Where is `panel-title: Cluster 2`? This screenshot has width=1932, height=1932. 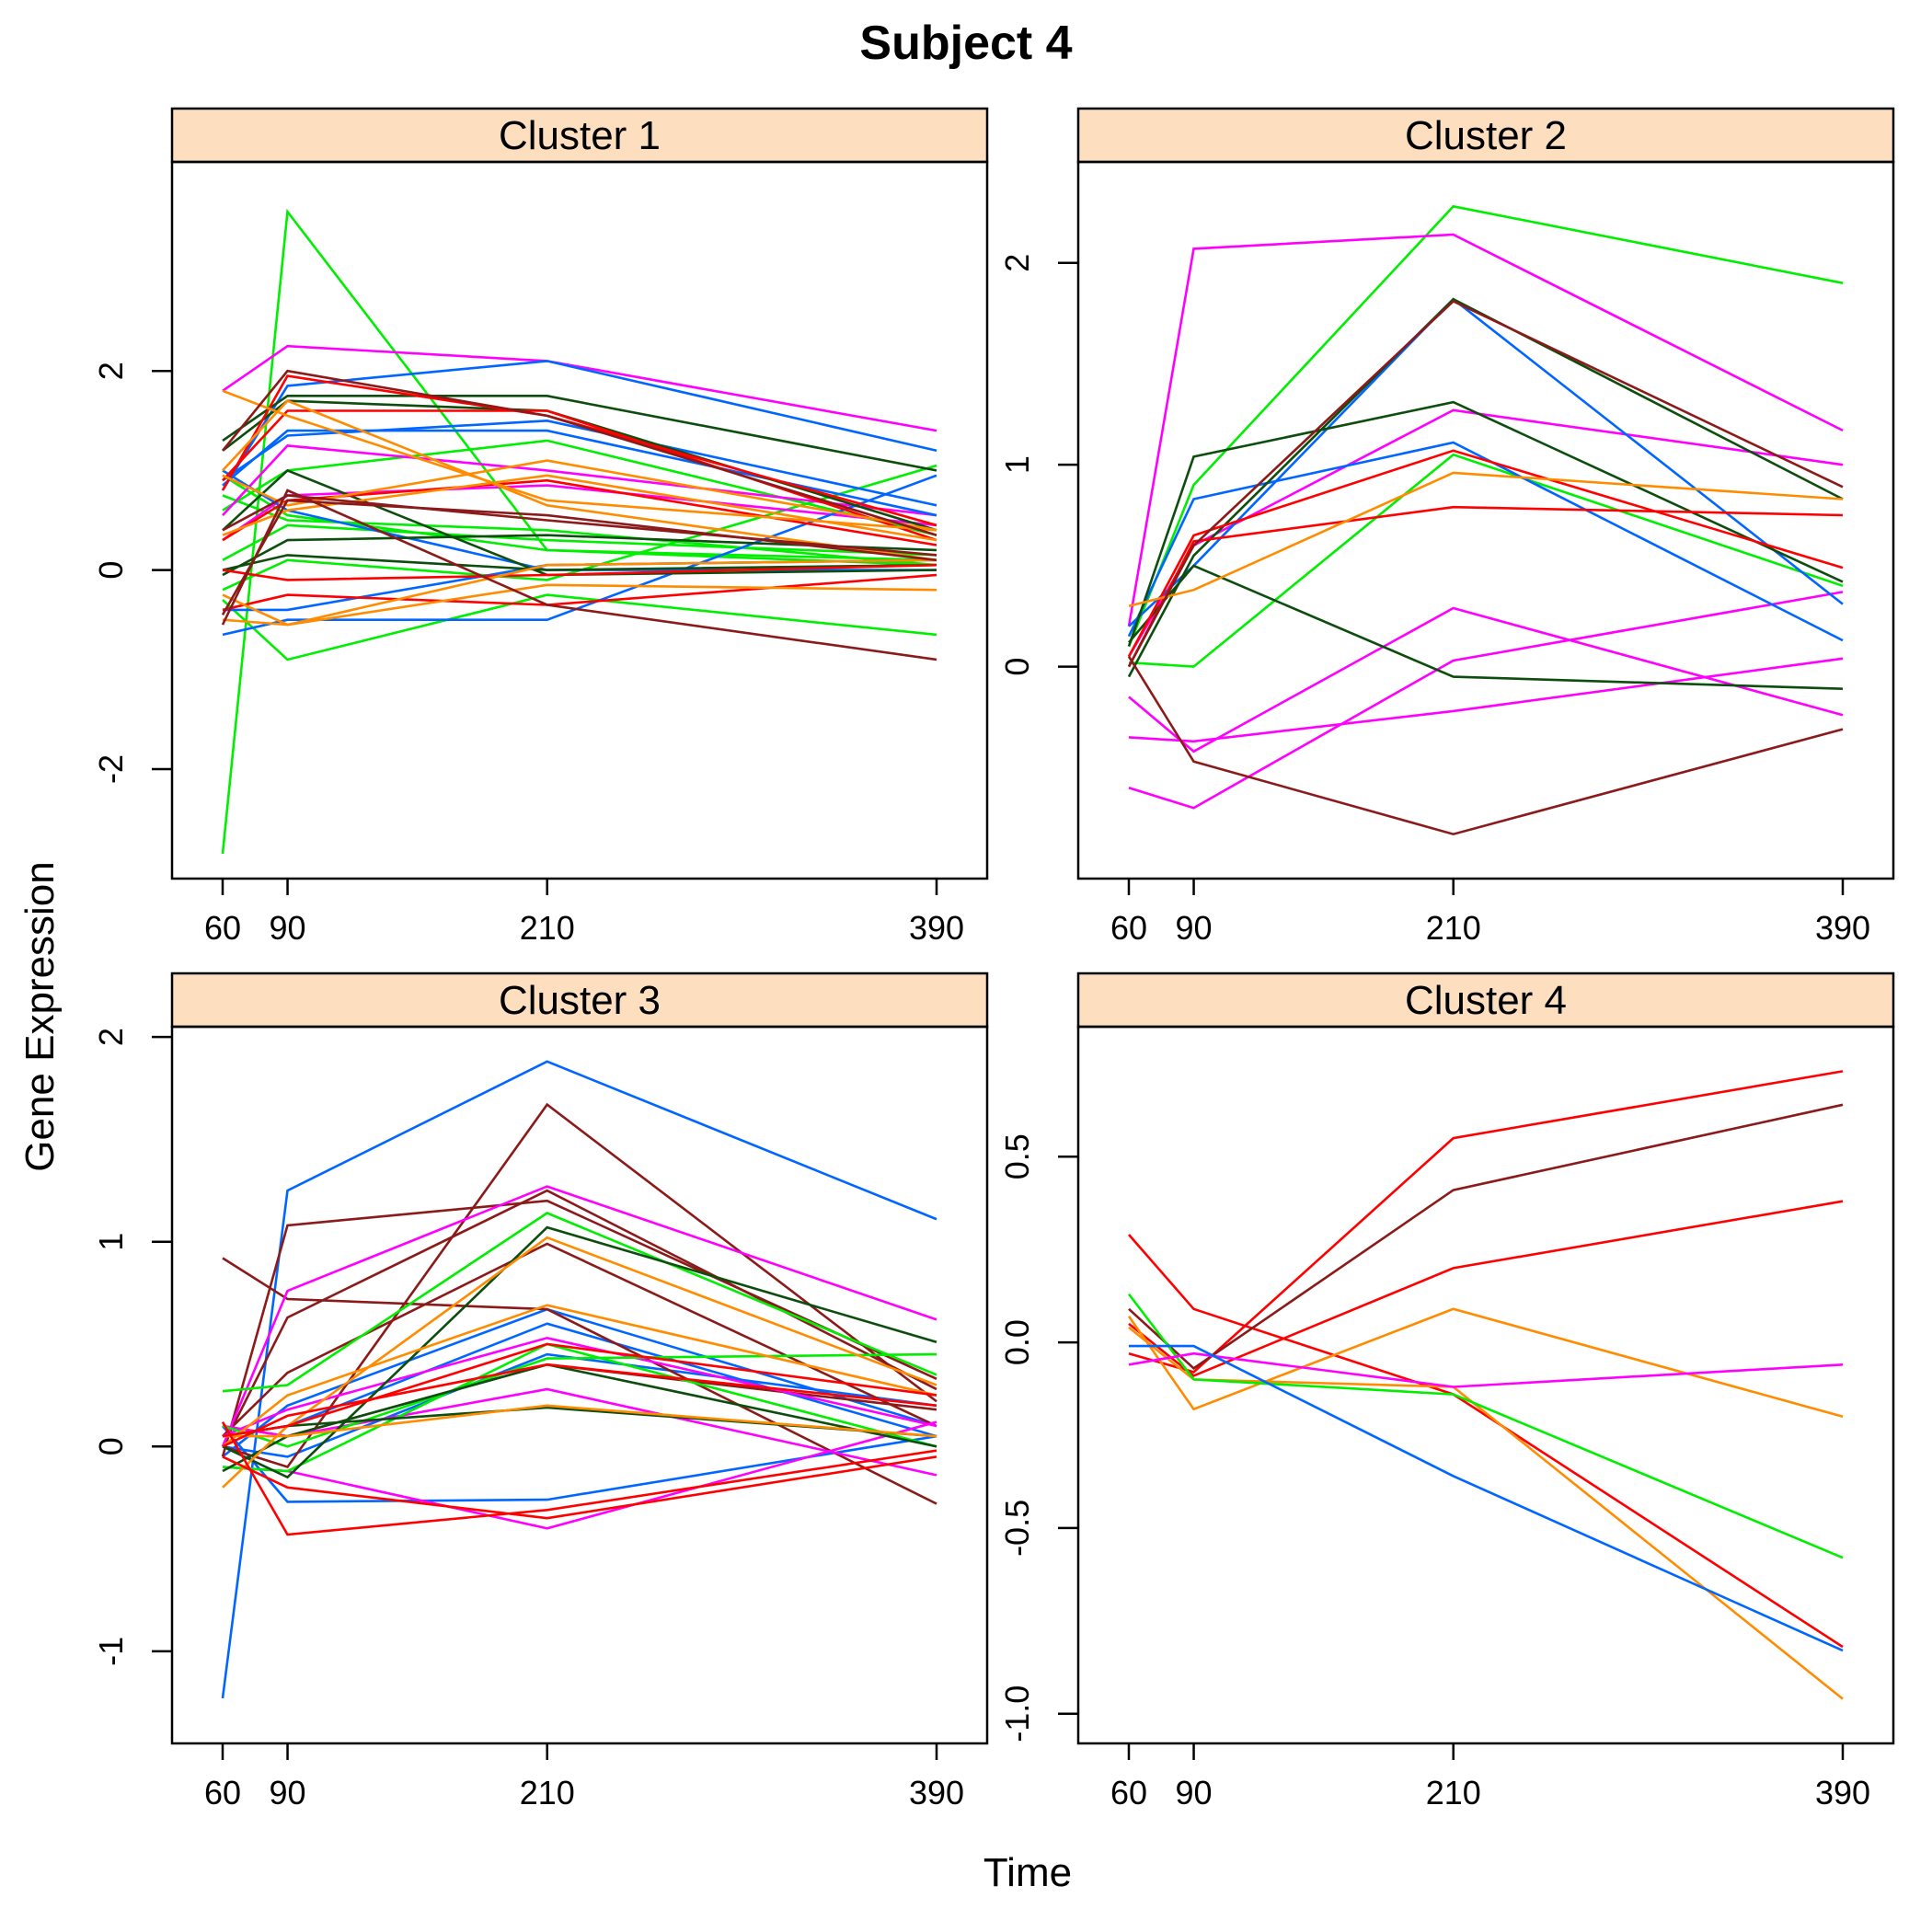
panel-title: Cluster 2 is located at coordinates (1486, 135).